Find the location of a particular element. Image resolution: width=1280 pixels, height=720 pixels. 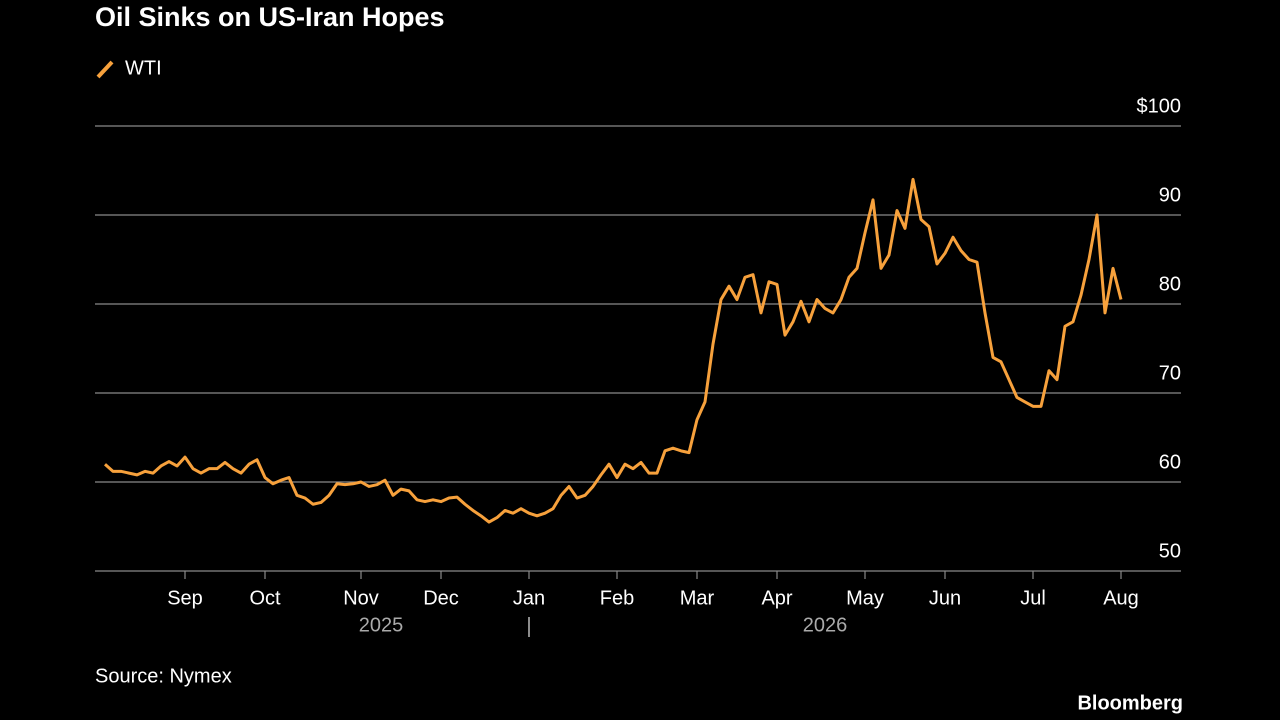

x-tick-label: Sep is located at coordinates (185, 598).